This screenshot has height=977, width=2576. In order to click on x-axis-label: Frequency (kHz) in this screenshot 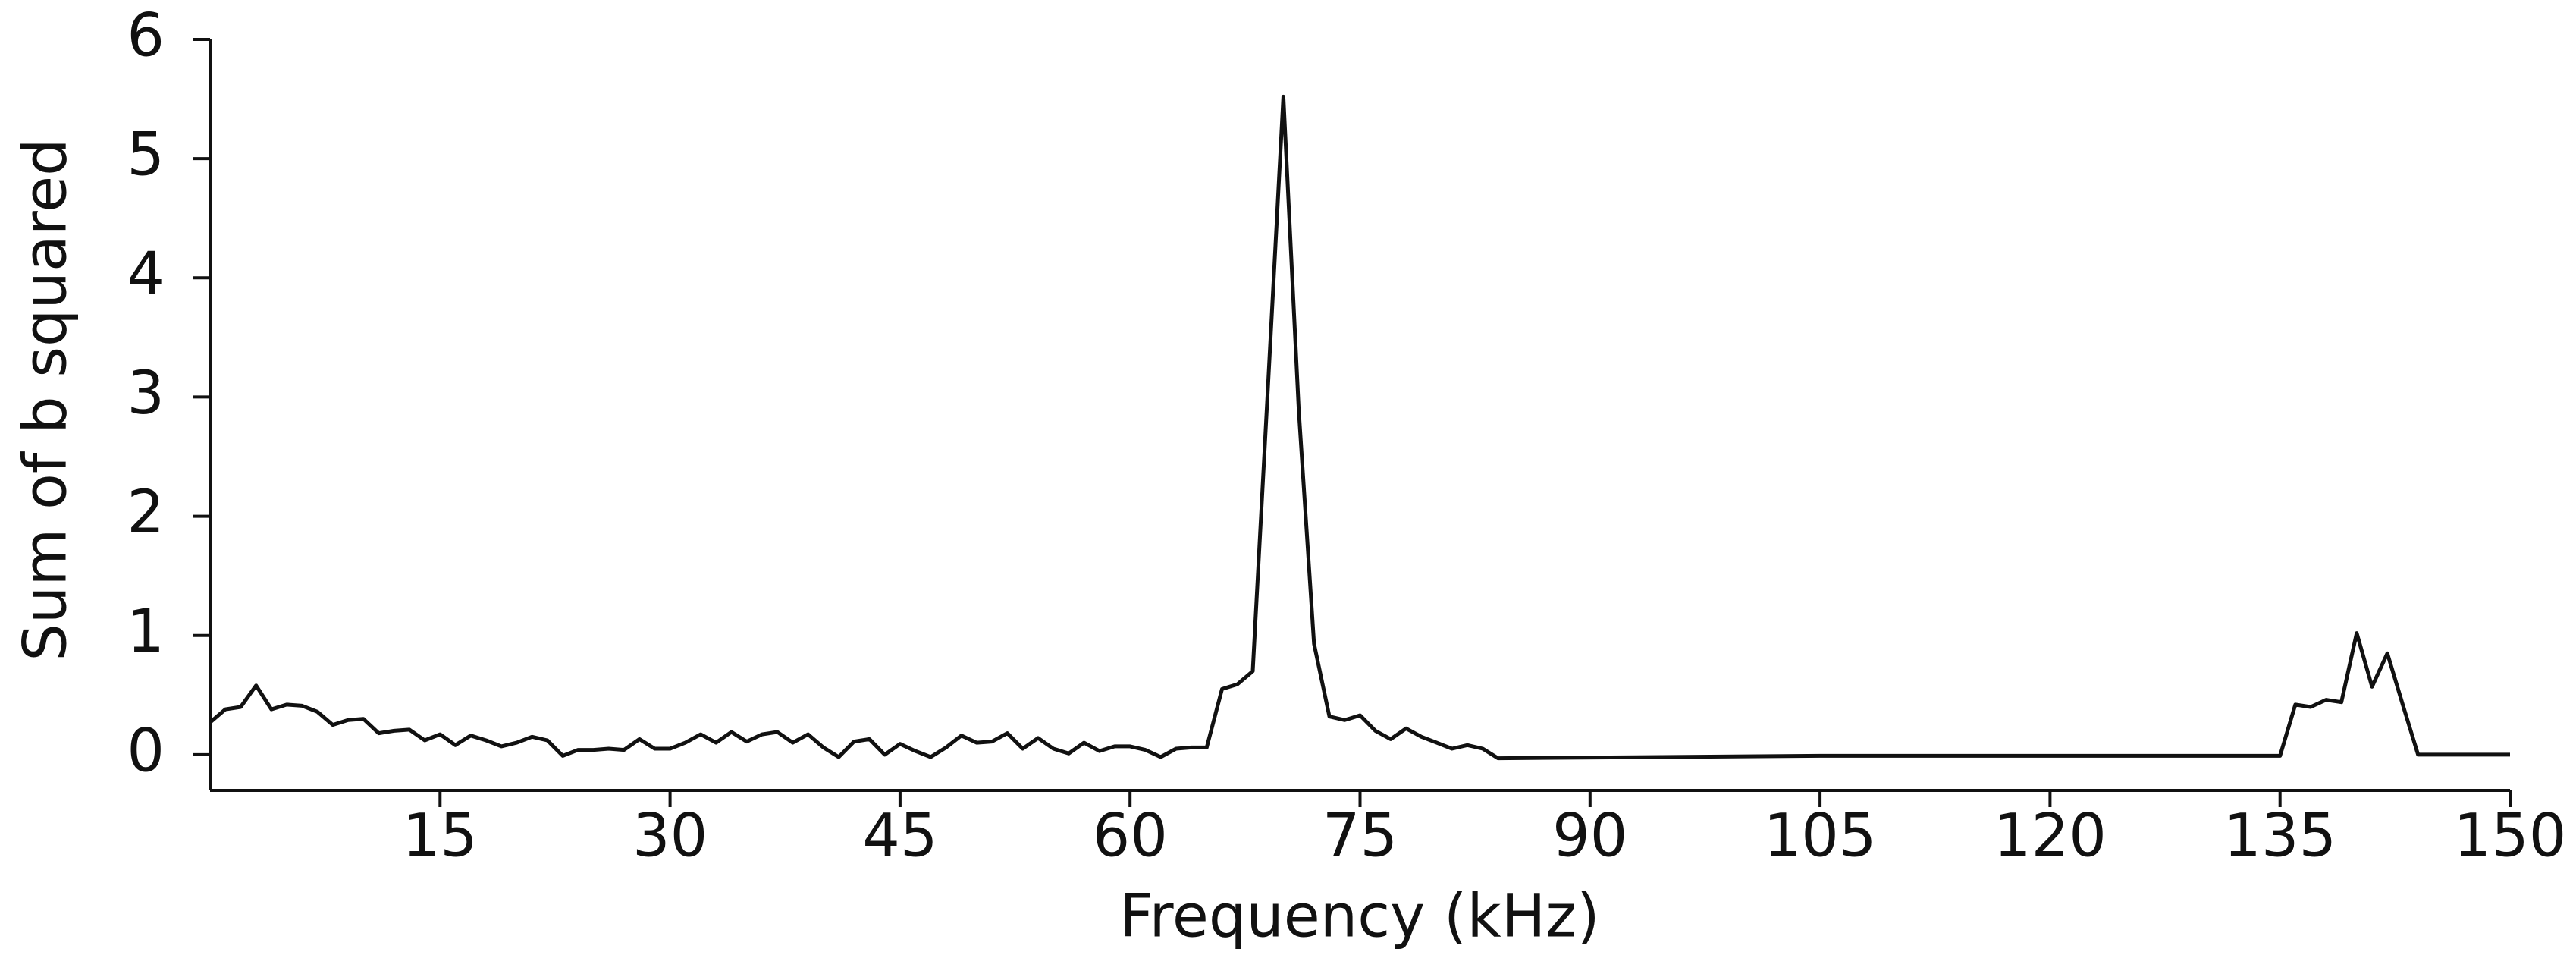, I will do `click(1359, 916)`.